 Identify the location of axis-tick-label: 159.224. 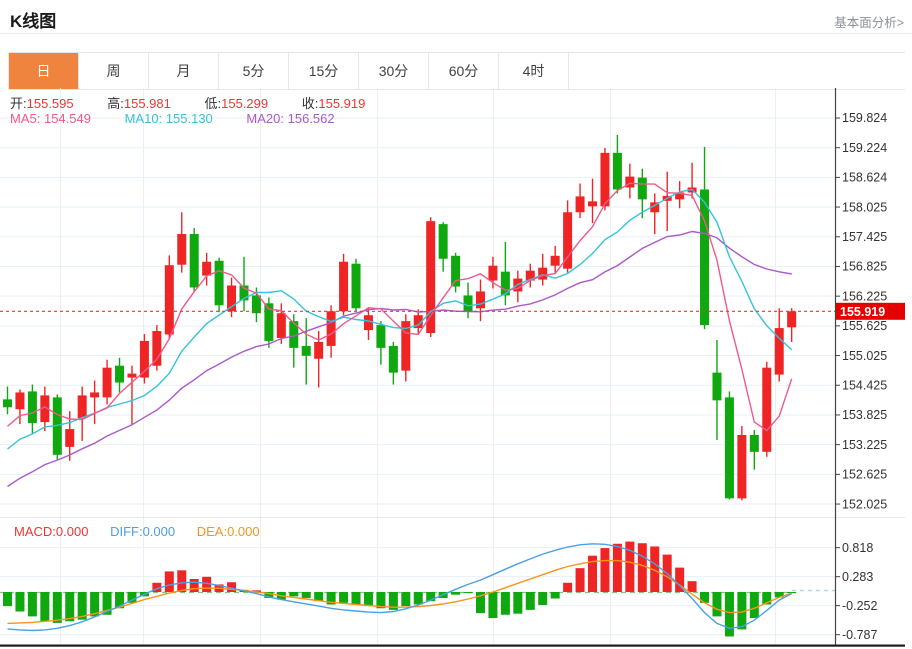
(864, 148).